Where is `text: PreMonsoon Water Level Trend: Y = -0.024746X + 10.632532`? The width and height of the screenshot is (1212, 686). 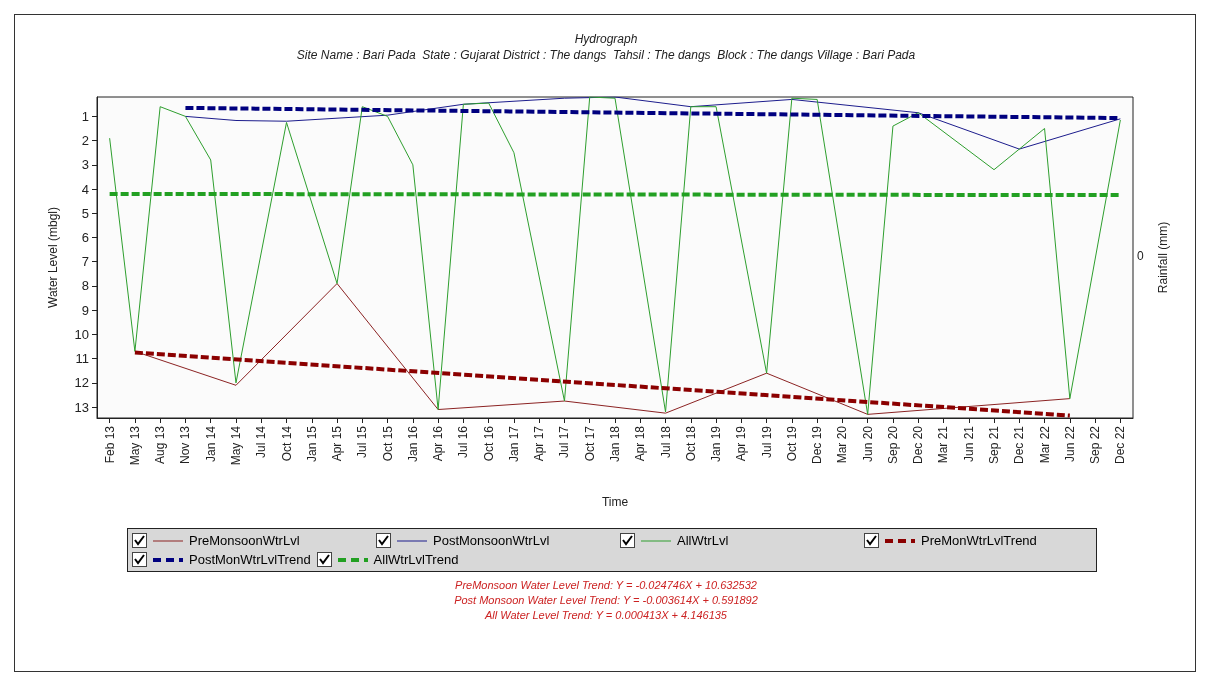
text: PreMonsoon Water Level Trend: Y = -0.024746X + 10.632532 is located at coordinates (606, 585).